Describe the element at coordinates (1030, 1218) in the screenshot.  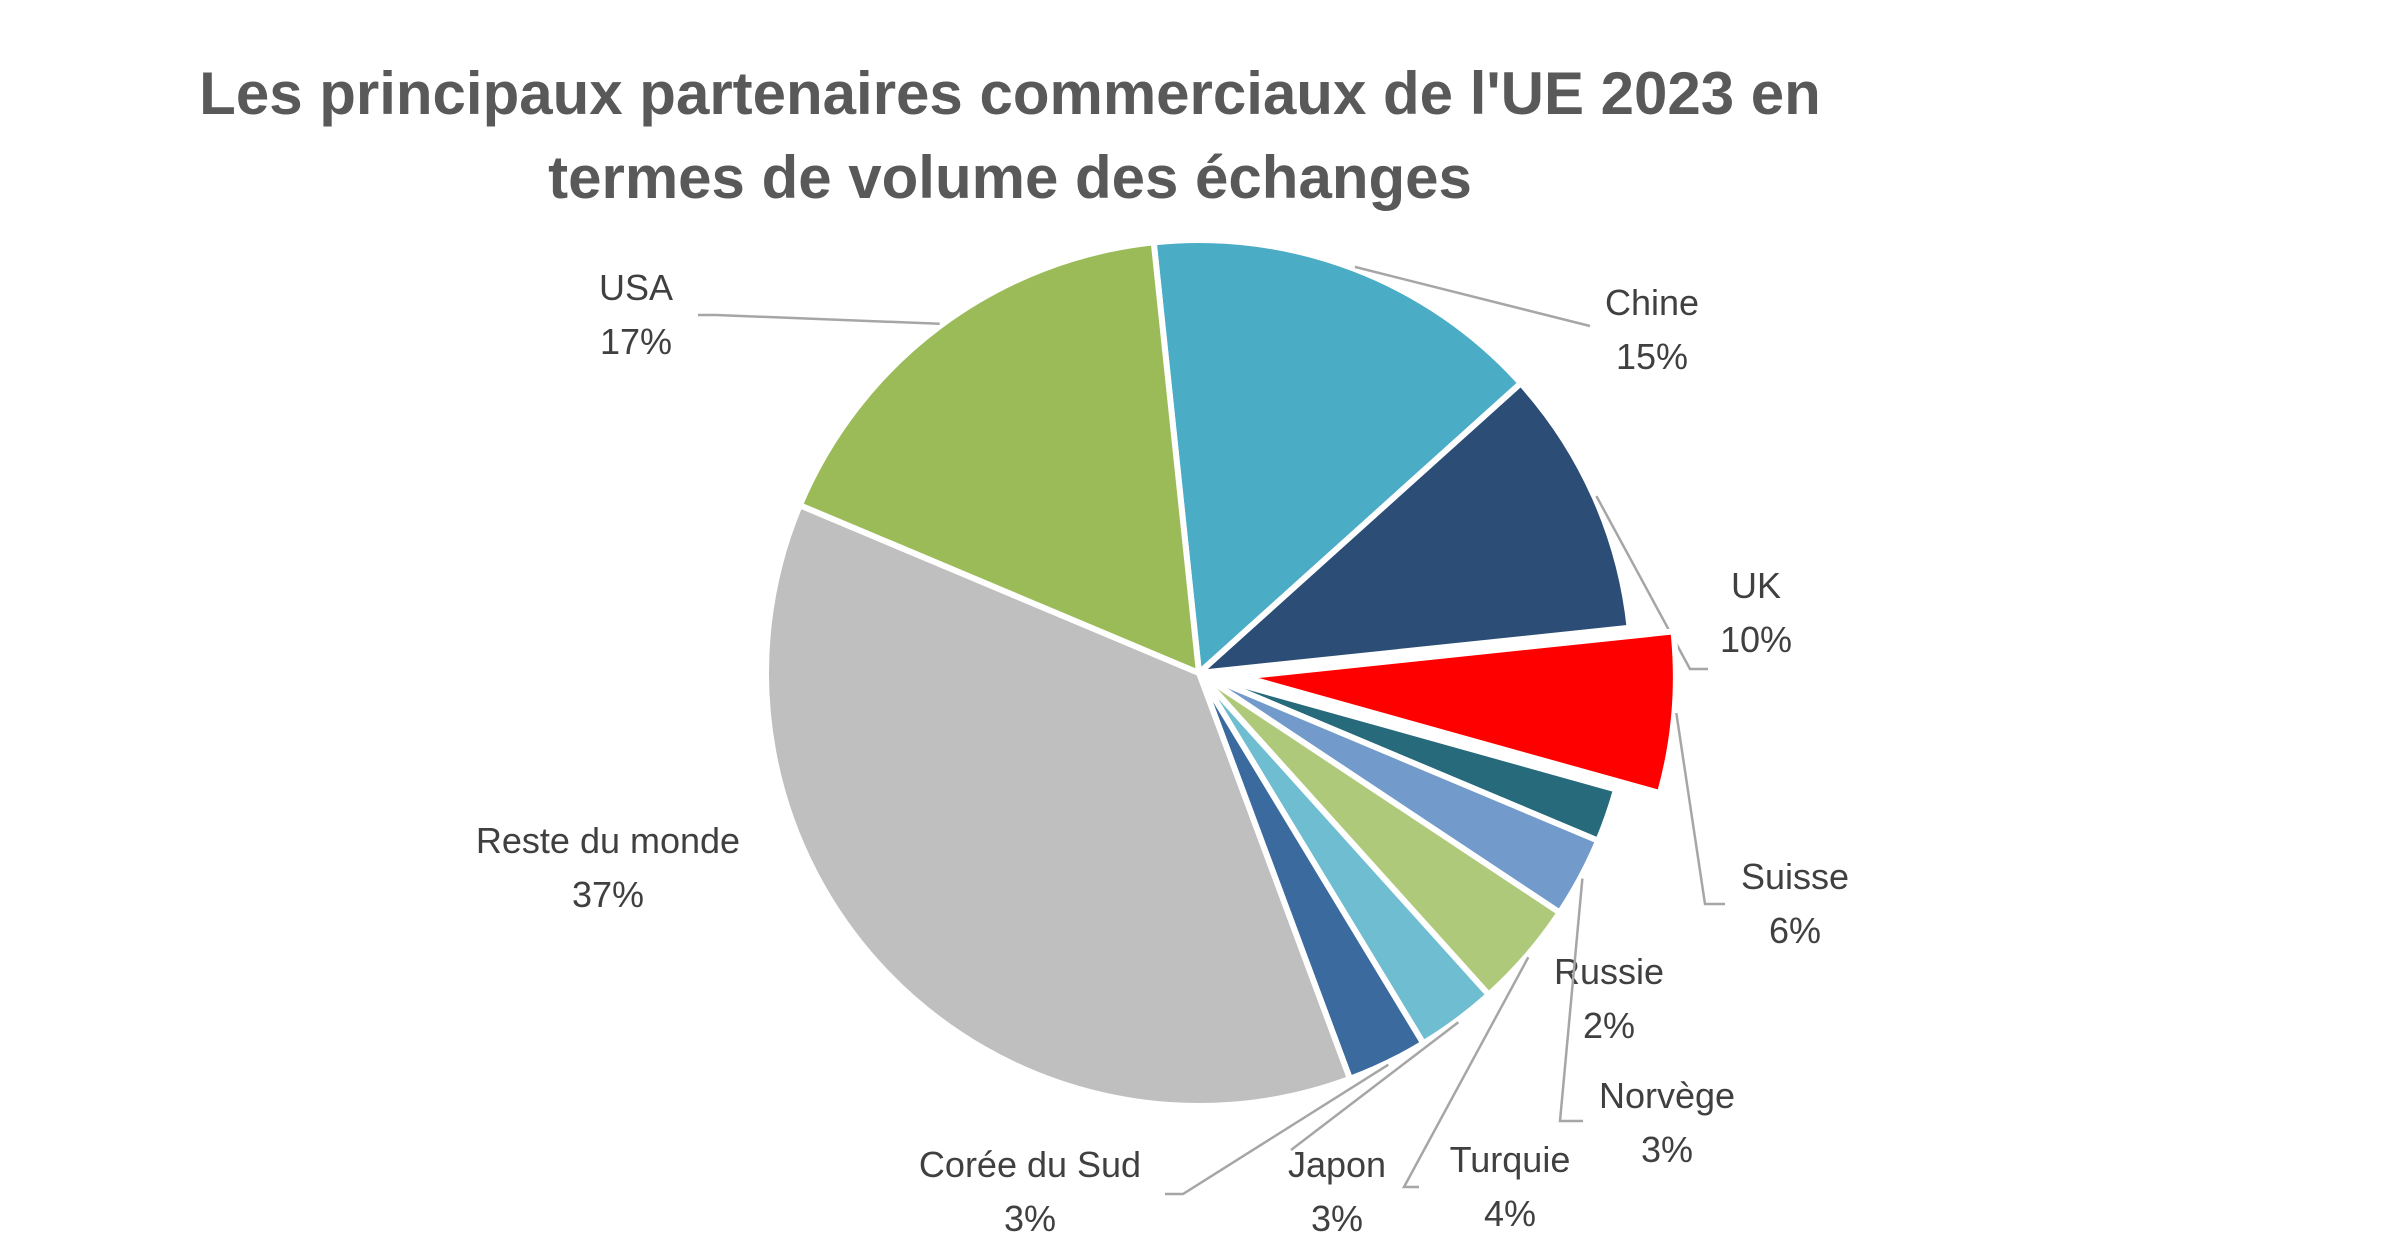
I see `slice-value-coree-du-sud: 3%` at that location.